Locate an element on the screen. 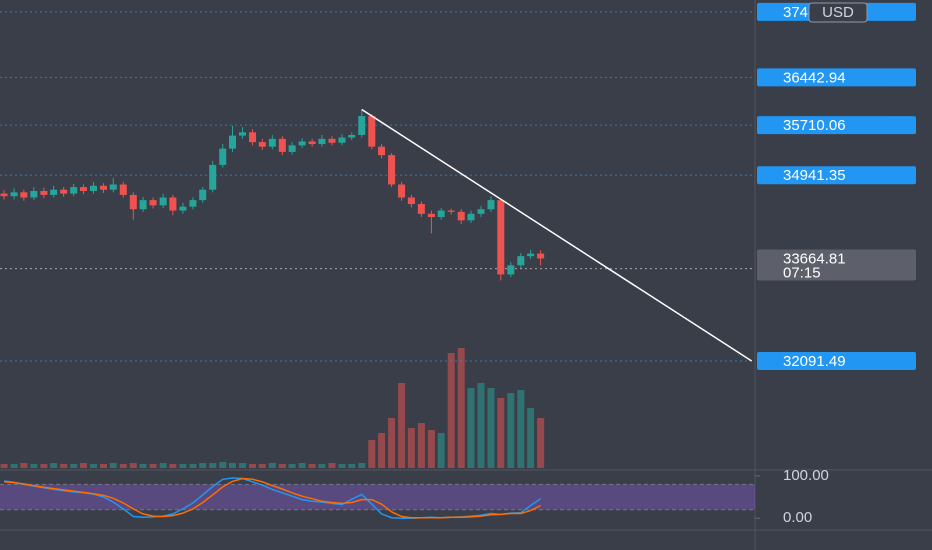  price-label: 32091.49 is located at coordinates (814, 361).